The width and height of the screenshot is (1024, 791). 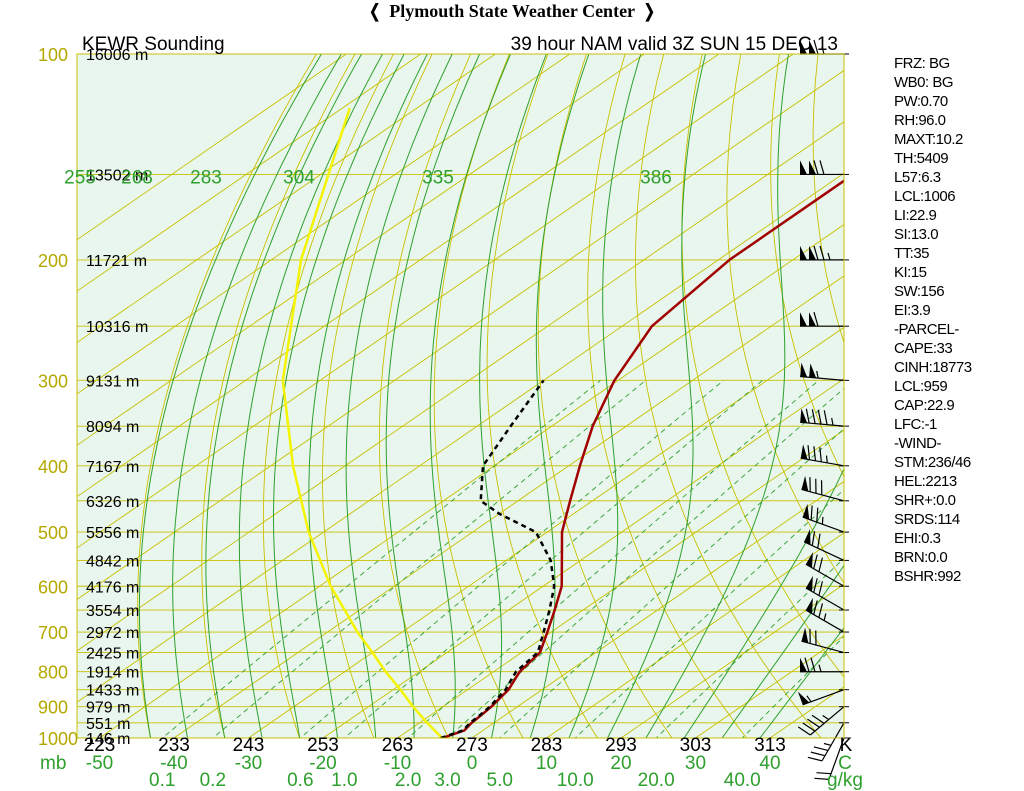 I want to click on celsius-tick-label: 10, so click(x=546, y=763).